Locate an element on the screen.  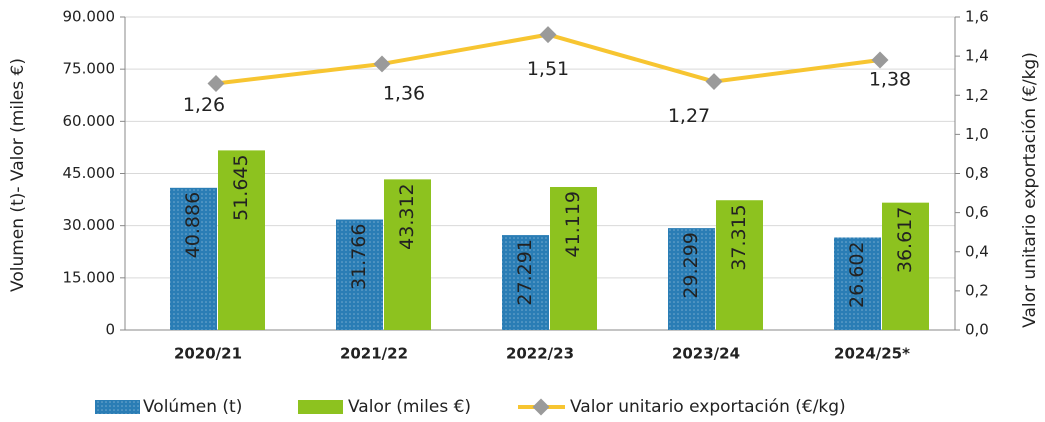
data-label: 1,27 is located at coordinates (689, 116).